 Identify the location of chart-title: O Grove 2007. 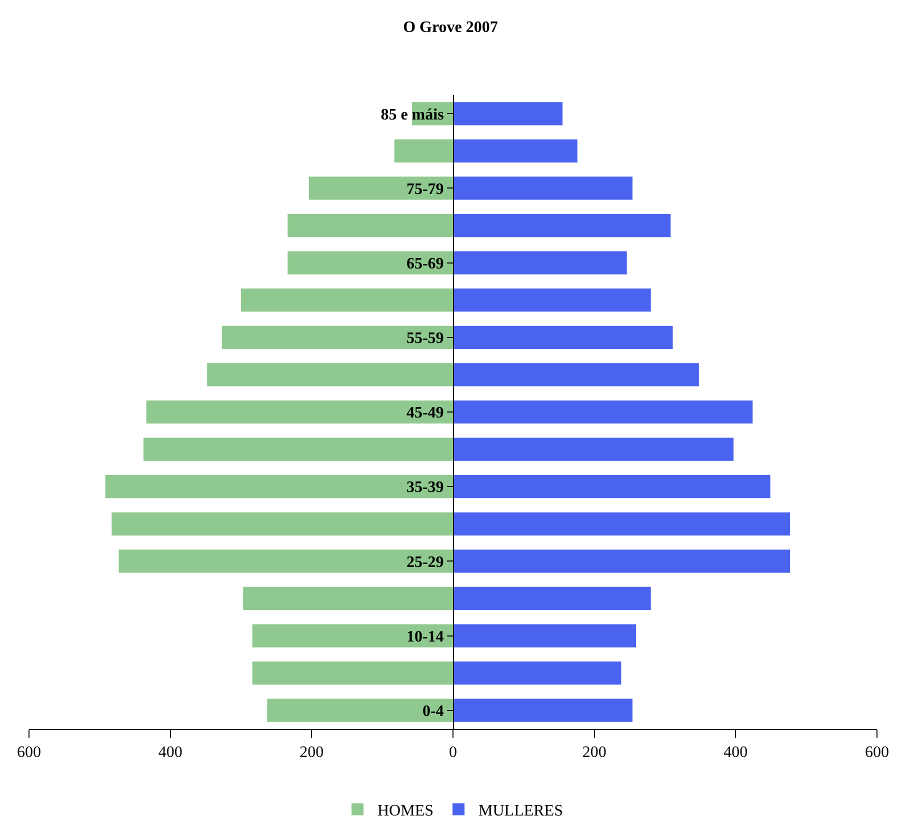
(450, 27).